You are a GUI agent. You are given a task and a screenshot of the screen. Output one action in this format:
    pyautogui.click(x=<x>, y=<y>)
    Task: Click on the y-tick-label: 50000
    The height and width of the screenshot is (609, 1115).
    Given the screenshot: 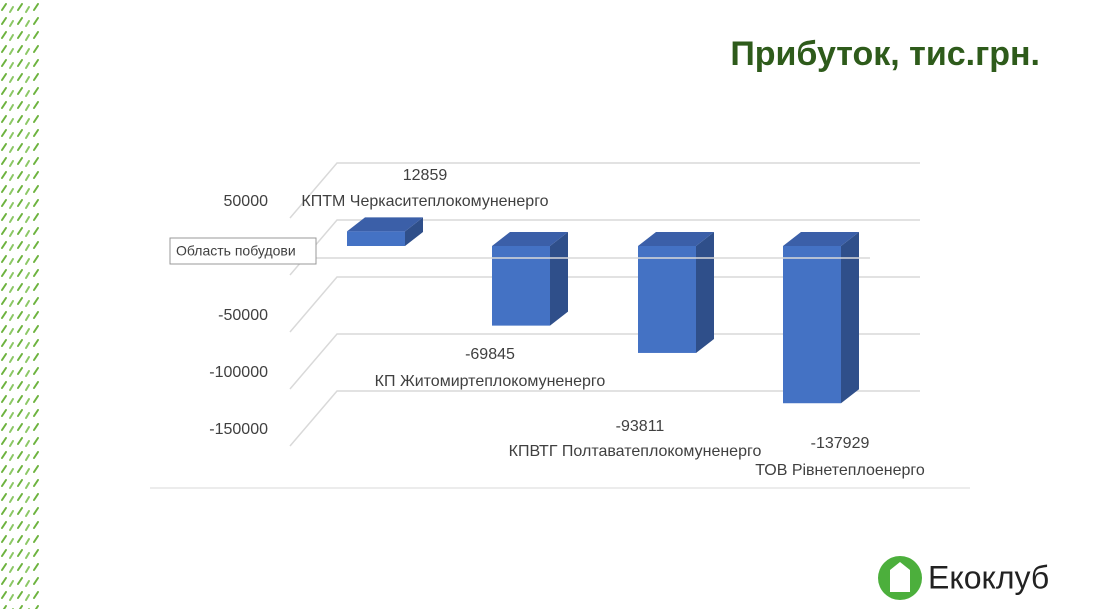 What is the action you would take?
    pyautogui.click(x=246, y=201)
    